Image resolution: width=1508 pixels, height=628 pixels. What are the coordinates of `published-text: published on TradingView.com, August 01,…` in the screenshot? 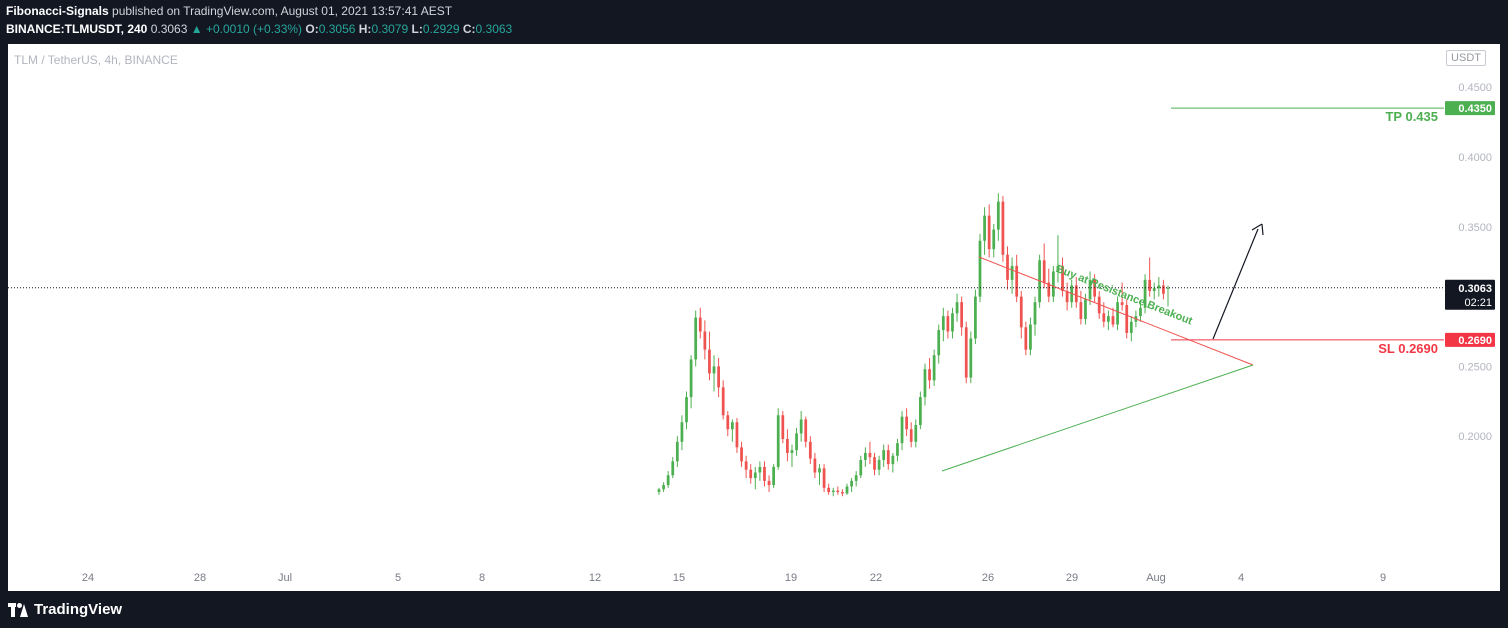 It's located at (282, 11).